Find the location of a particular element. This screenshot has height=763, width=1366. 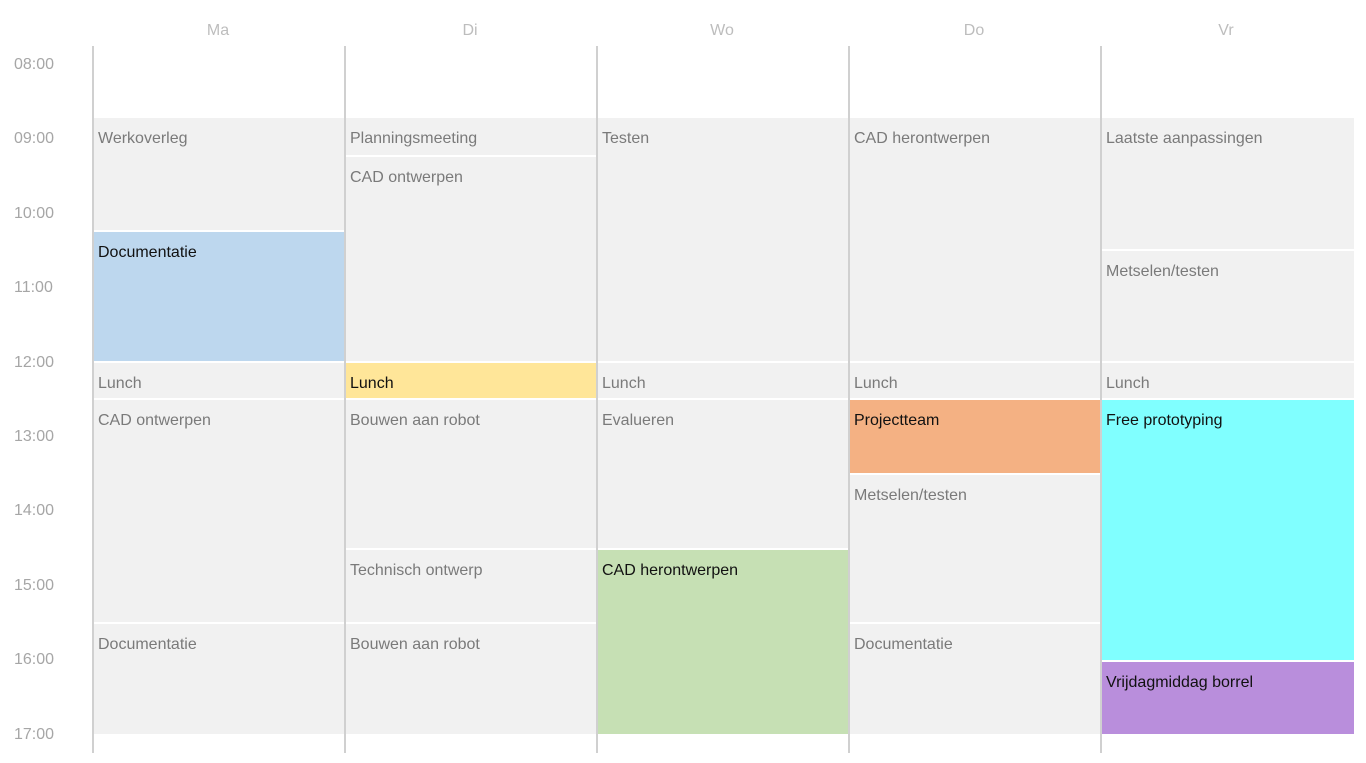

day-header-vr: Vr is located at coordinates (1226, 30).